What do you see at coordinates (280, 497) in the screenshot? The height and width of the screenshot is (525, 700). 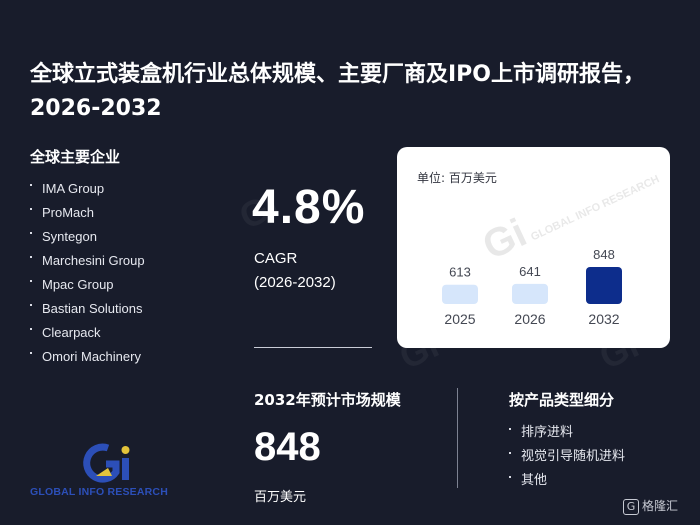 I see `market-size-unit: 百万美元` at bounding box center [280, 497].